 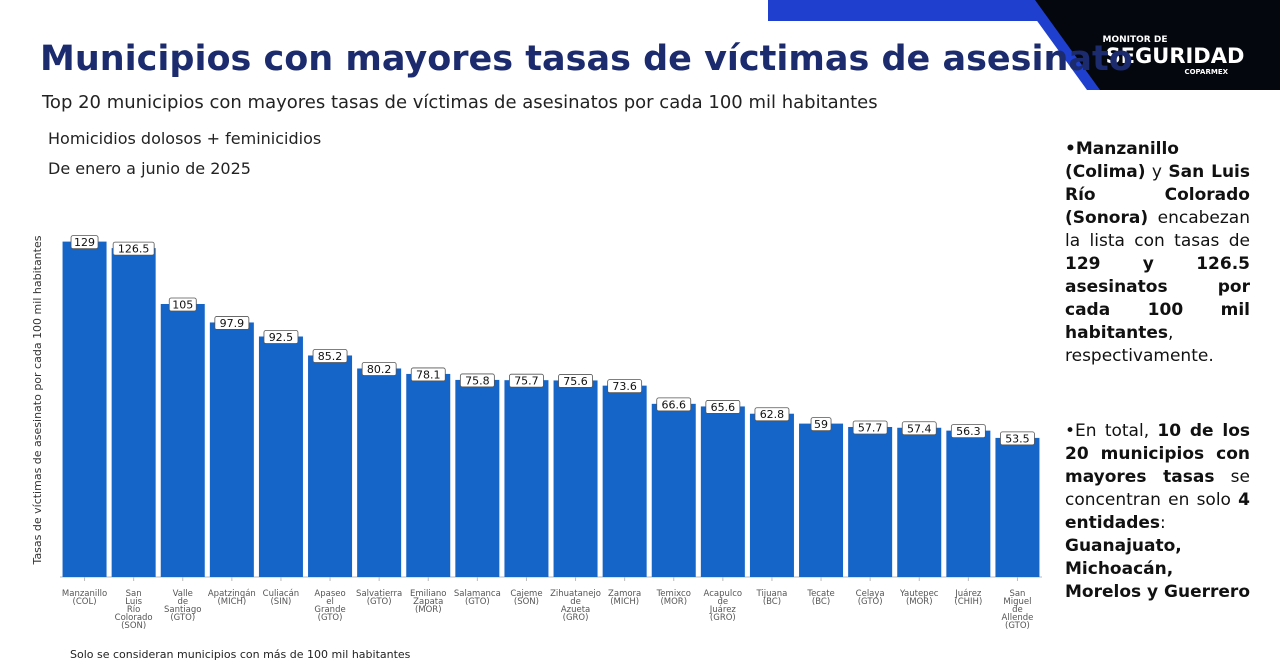 I want to click on value-label: 78.1, so click(x=428, y=374).